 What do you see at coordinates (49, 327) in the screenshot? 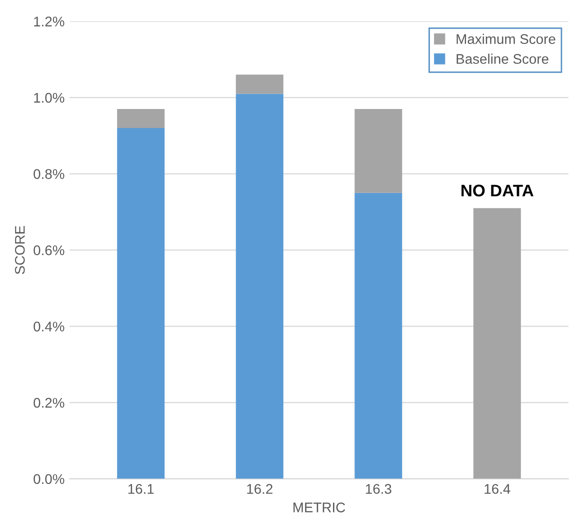
I see `y-tick-label: 0.4%` at bounding box center [49, 327].